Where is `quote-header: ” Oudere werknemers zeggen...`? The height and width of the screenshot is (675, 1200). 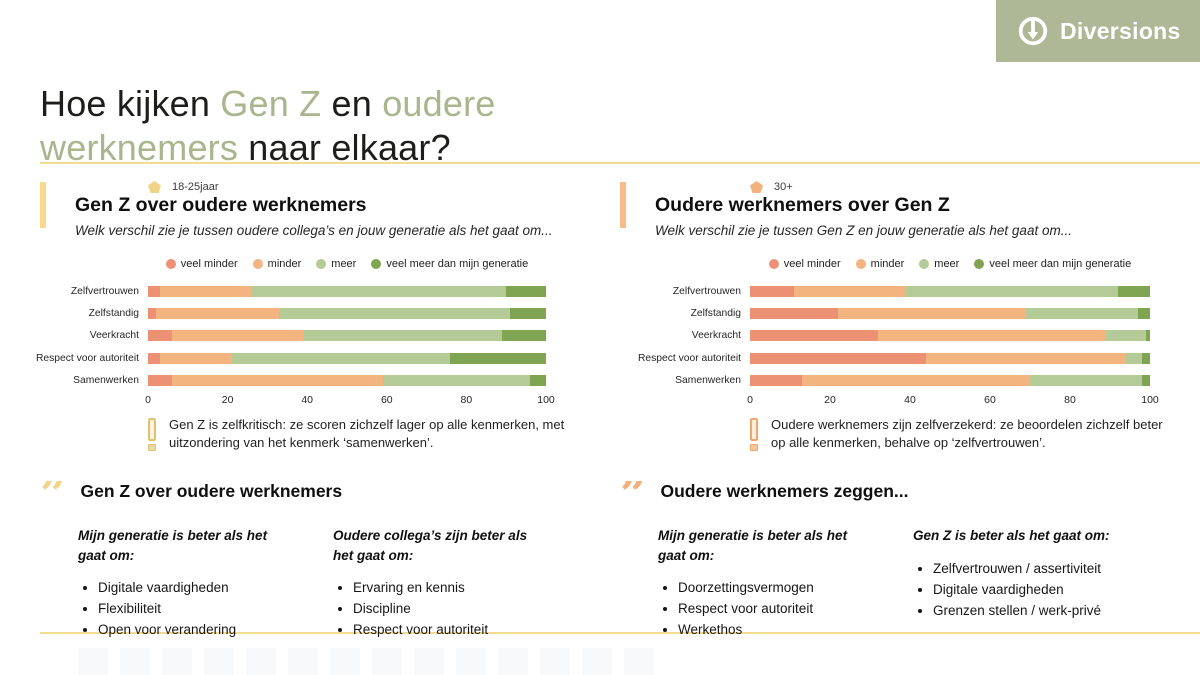 quote-header: ” Oudere werknemers zeggen... is located at coordinates (902, 492).